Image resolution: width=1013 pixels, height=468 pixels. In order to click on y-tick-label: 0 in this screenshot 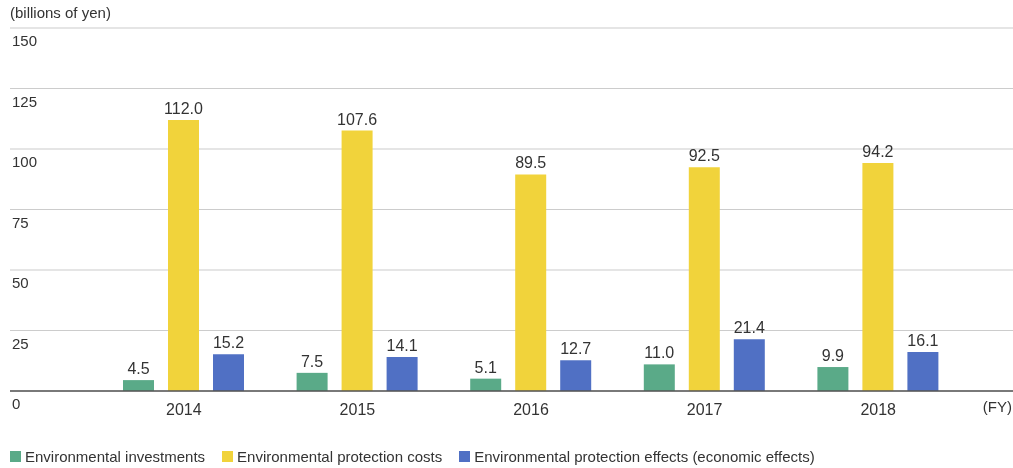, I will do `click(16, 403)`.